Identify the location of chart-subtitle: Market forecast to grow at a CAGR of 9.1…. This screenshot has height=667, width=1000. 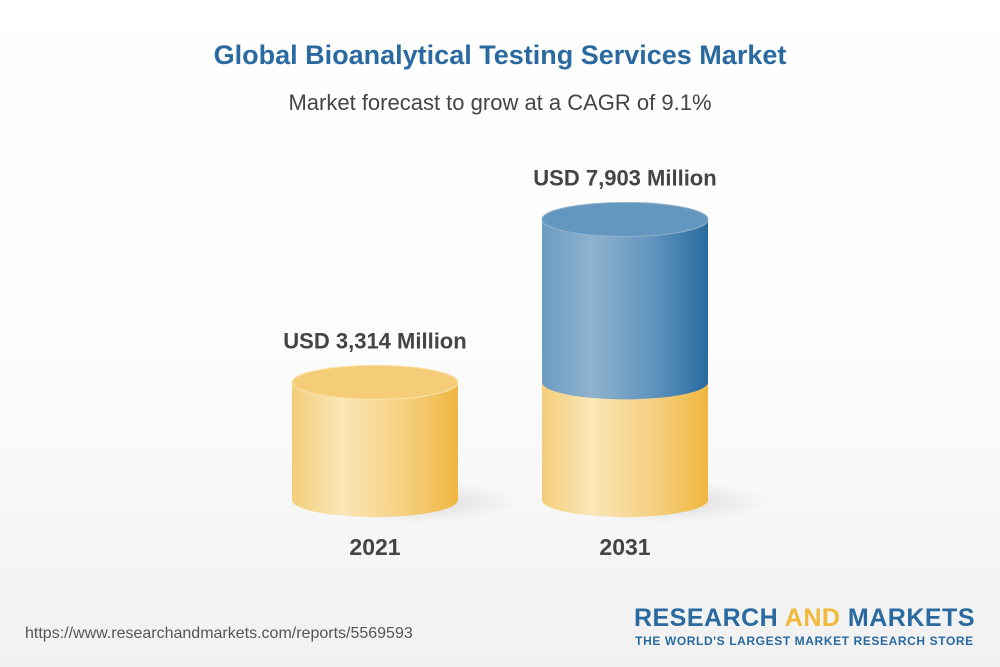
(500, 102).